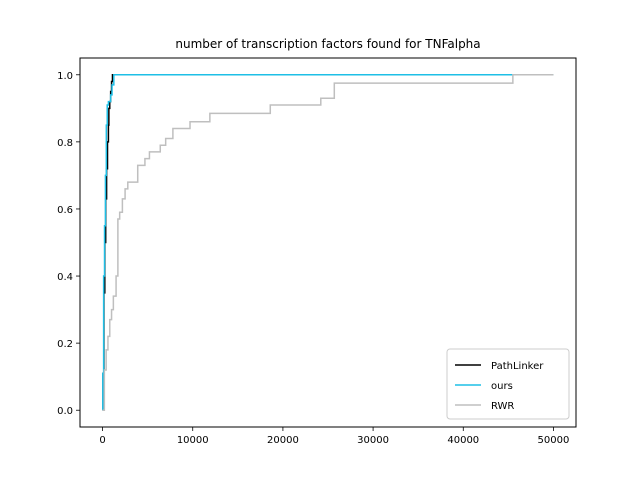 This screenshot has height=480, width=640. I want to click on y-tick-label: 0.0, so click(65, 411).